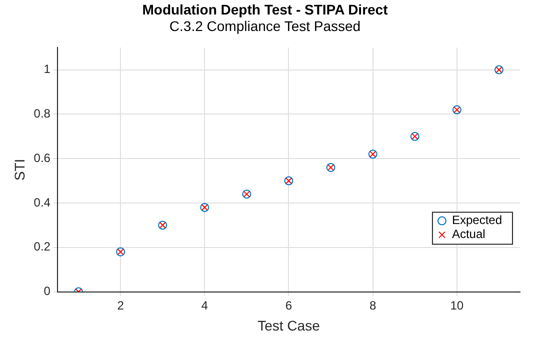  I want to click on y-tick-label: 0.4, so click(42, 202).